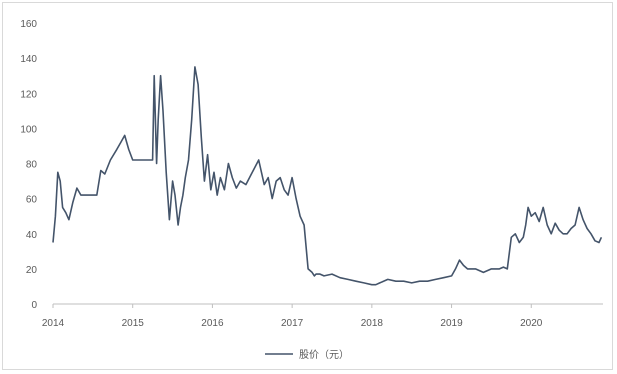 The image size is (617, 374). Describe the element at coordinates (32, 165) in the screenshot. I see `y-tick-label: 80` at that location.